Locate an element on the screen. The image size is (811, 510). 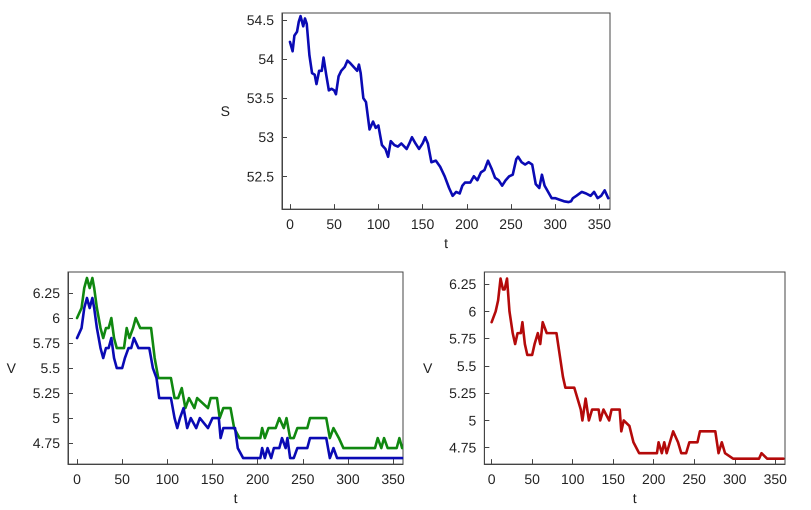
y-tick-label: 52.5 is located at coordinates (260, 176).